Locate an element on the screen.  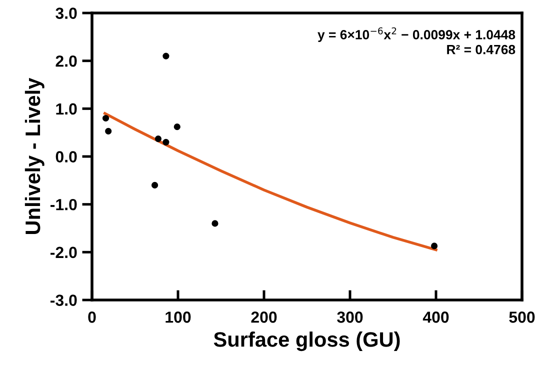
y-tick-label: -2.0 is located at coordinates (63, 252).